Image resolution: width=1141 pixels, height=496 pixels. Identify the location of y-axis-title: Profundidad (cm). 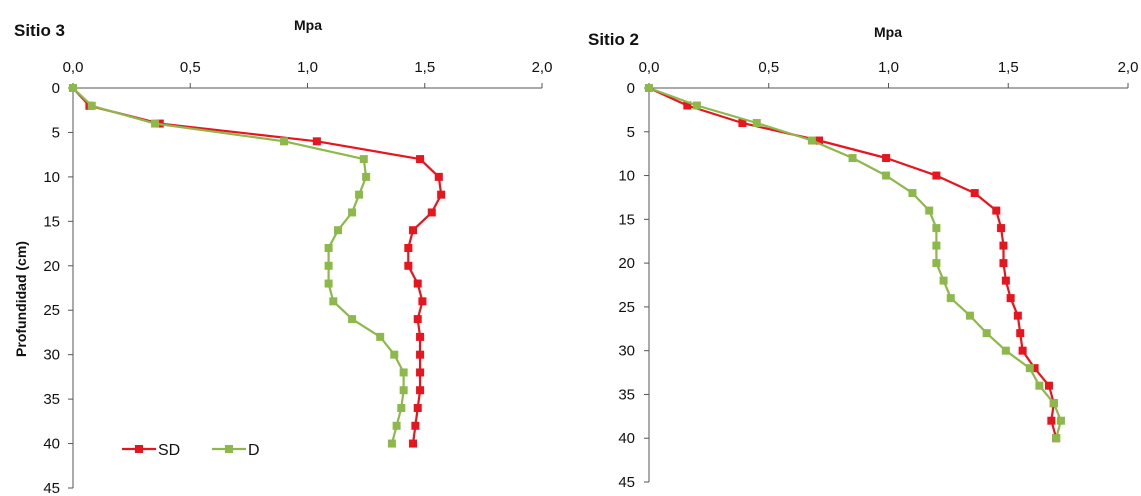
(21, 299).